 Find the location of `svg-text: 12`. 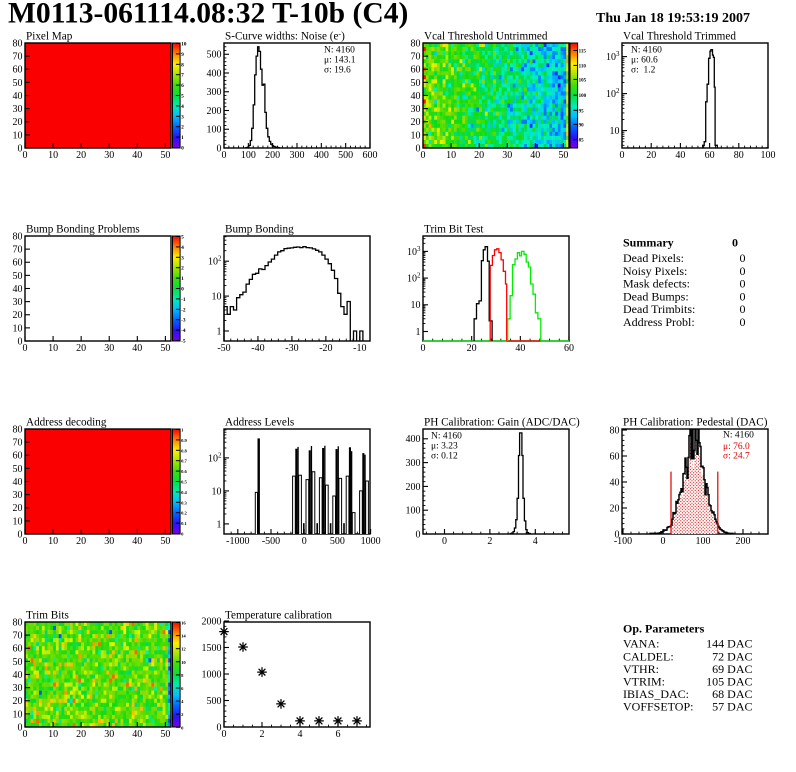

svg-text: 12 is located at coordinates (183, 649).